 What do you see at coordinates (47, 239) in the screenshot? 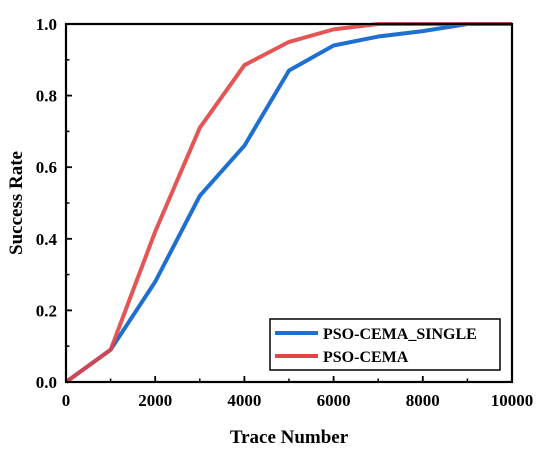
I see `y-tick-label: 0.4` at bounding box center [47, 239].